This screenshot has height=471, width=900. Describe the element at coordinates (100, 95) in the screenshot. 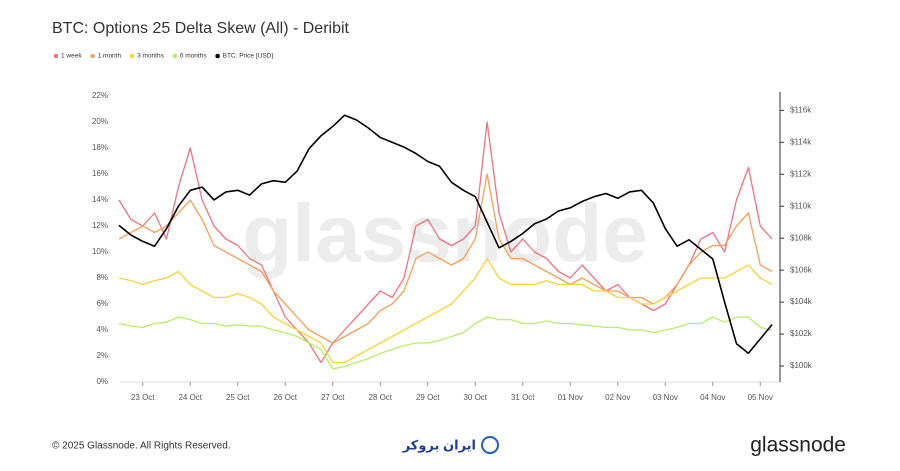

I see `y-tick-label: 22%` at that location.